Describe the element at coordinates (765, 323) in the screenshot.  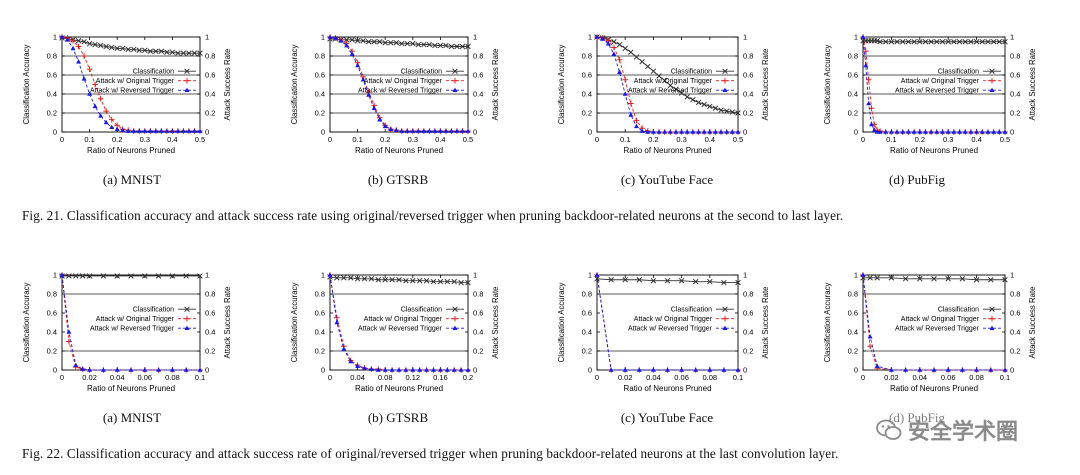
I see `y2-axis-label: Attack Success Rate` at that location.